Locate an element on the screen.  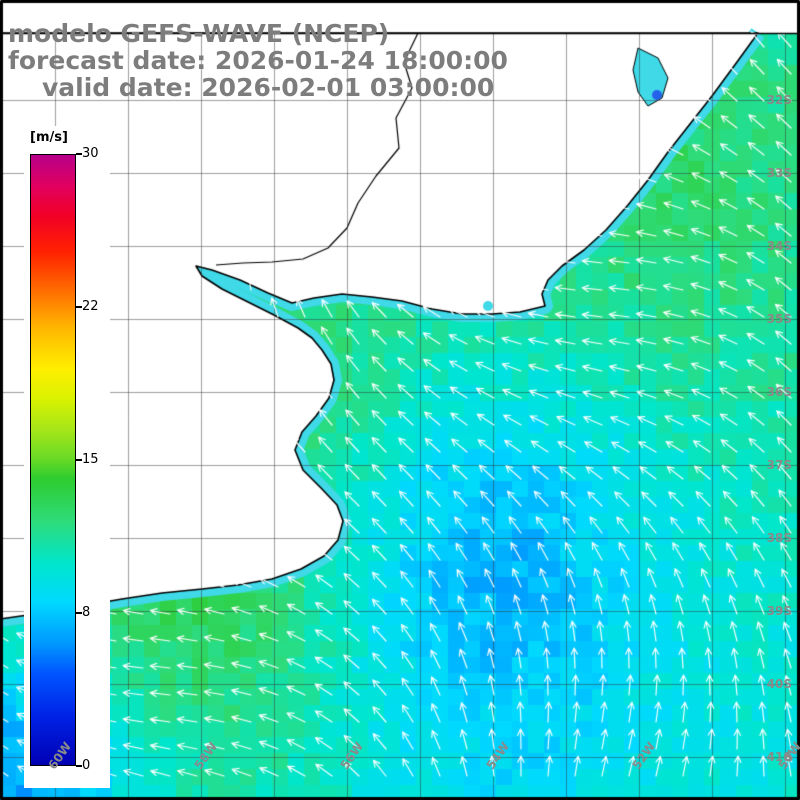
colorbar-tick: 15 is located at coordinates (90, 459).